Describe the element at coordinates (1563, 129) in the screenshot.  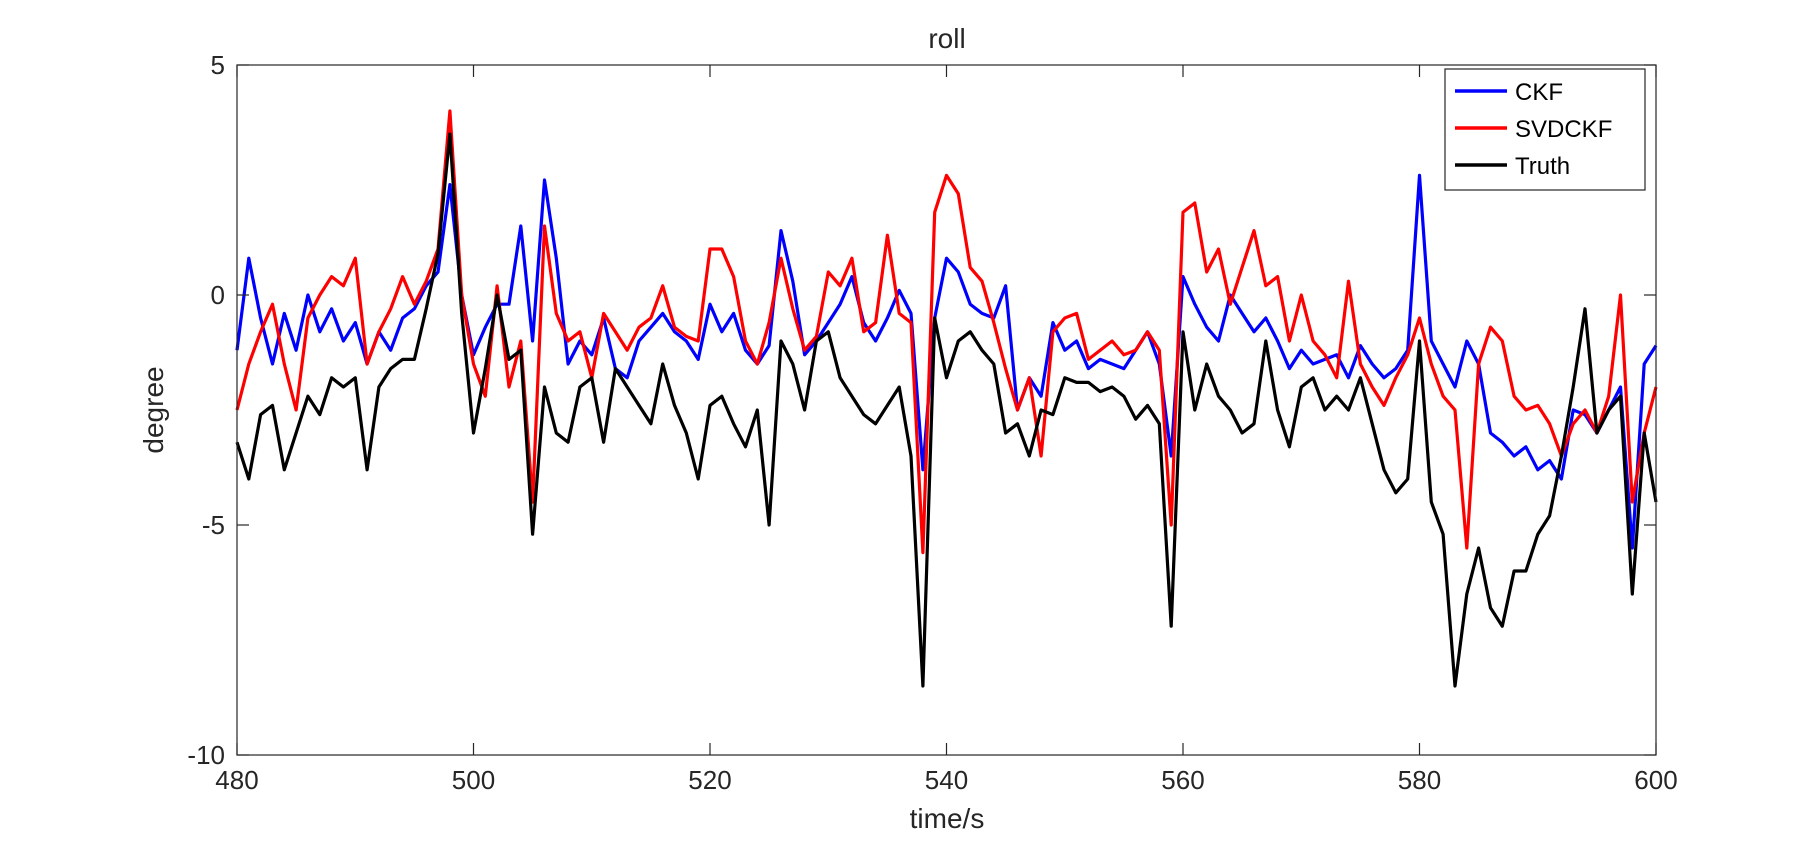
I see `legend-label-svdckf: SVDCKF` at that location.